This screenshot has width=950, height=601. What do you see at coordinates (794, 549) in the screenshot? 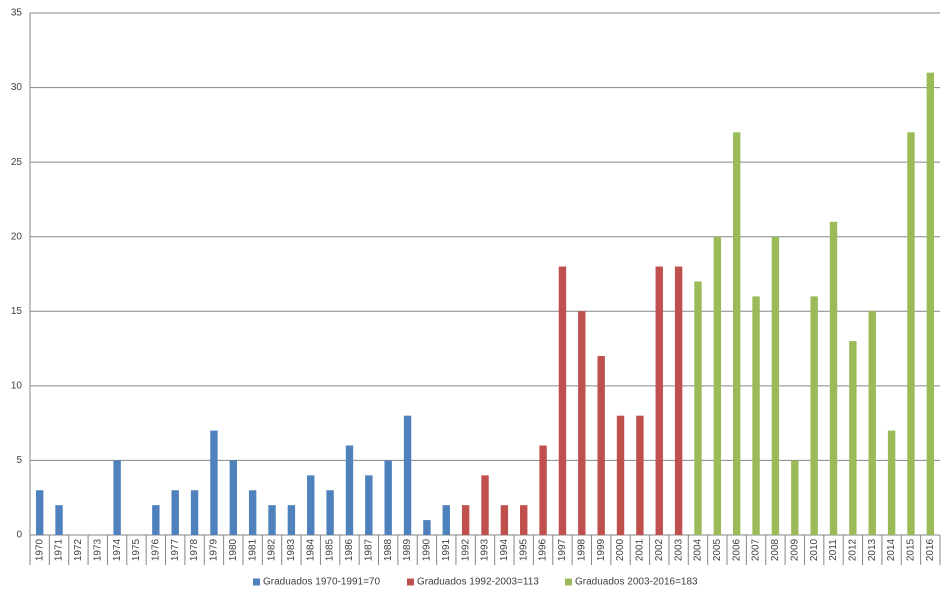
I see `x-tick-label: 2009` at bounding box center [794, 549].